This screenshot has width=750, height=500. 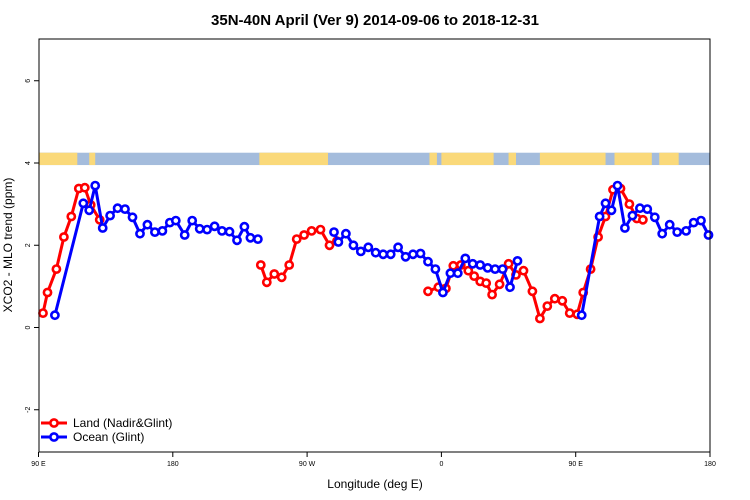 I want to click on legend-label: Ocean (Glint), so click(x=108, y=437).